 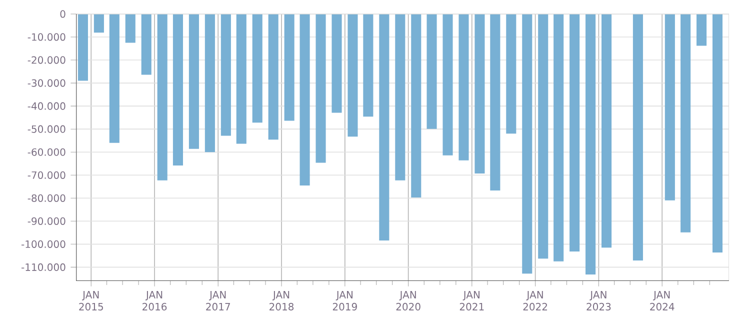 I want to click on y-tick-label: -110.000, so click(x=43, y=267).